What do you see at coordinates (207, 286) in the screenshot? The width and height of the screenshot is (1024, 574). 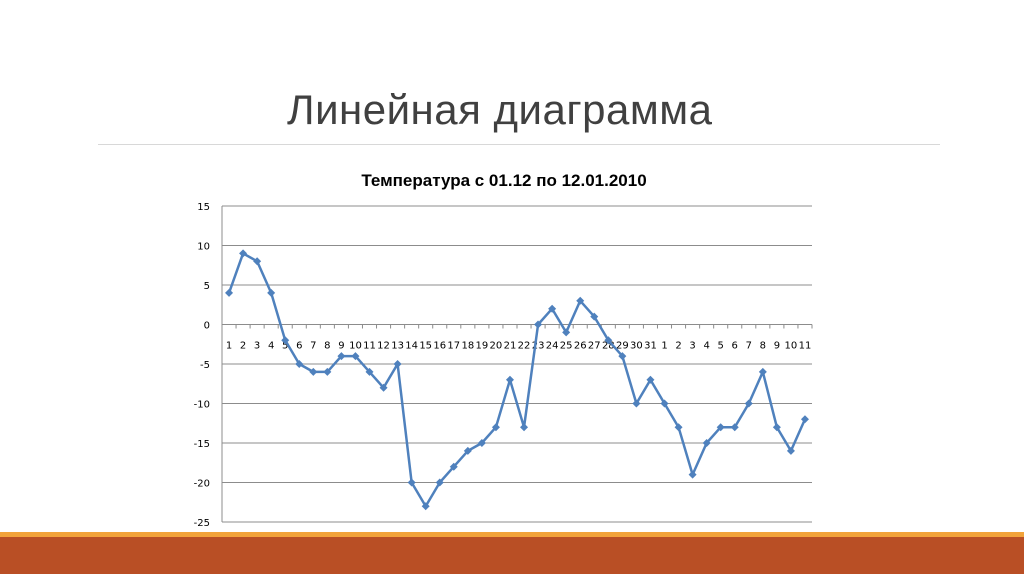 I see `y-tick-label: 5` at bounding box center [207, 286].